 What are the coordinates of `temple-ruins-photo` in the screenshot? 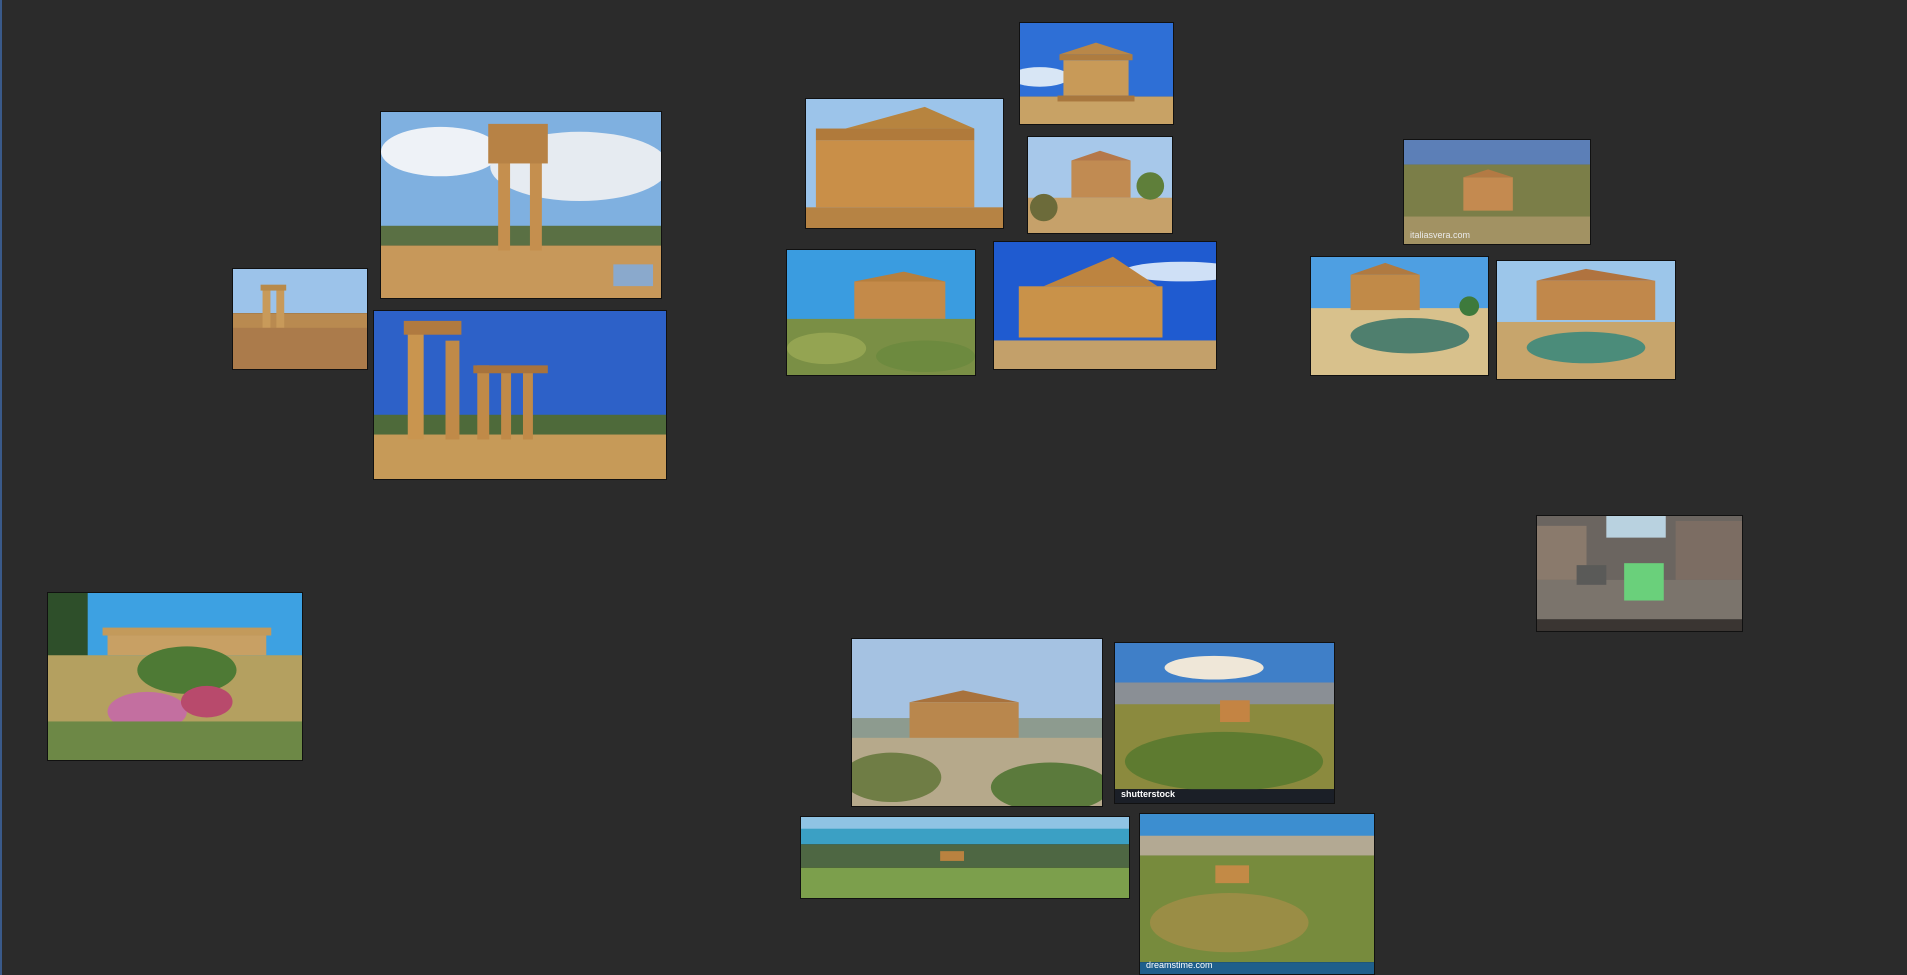 It's located at (300, 319).